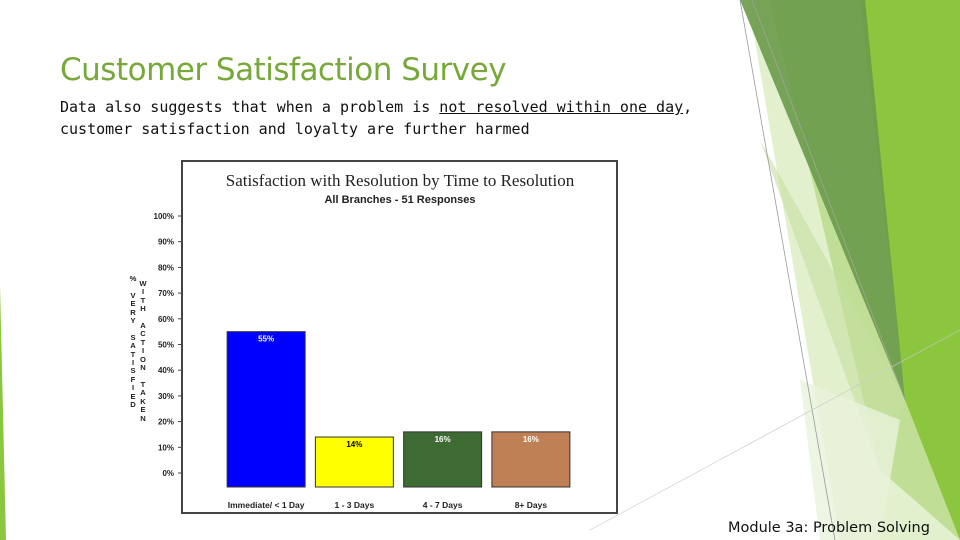 This screenshot has width=960, height=540. What do you see at coordinates (166, 319) in the screenshot?
I see `y-tick-label: 60%` at bounding box center [166, 319].